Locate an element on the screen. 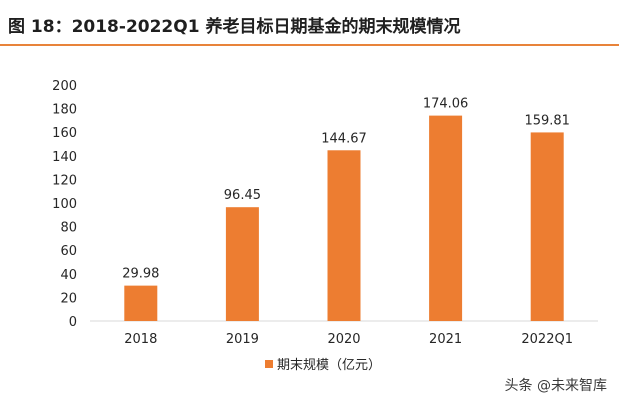 The image size is (619, 404). y-tick-label: 160 is located at coordinates (64, 133).